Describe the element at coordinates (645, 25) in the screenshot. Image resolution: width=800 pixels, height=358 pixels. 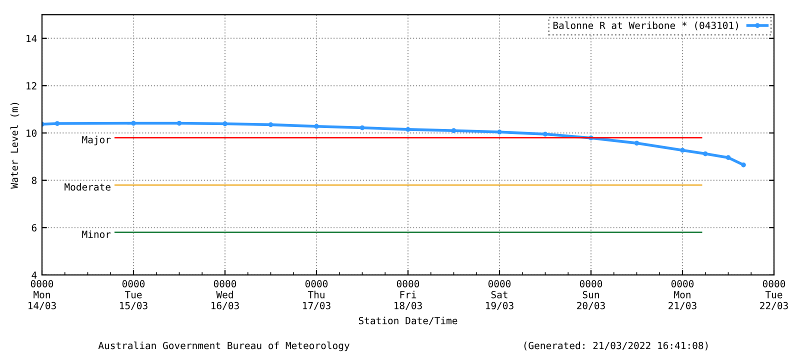
I see `legend-label: Balonne R at Weribone * (043101)` at that location.